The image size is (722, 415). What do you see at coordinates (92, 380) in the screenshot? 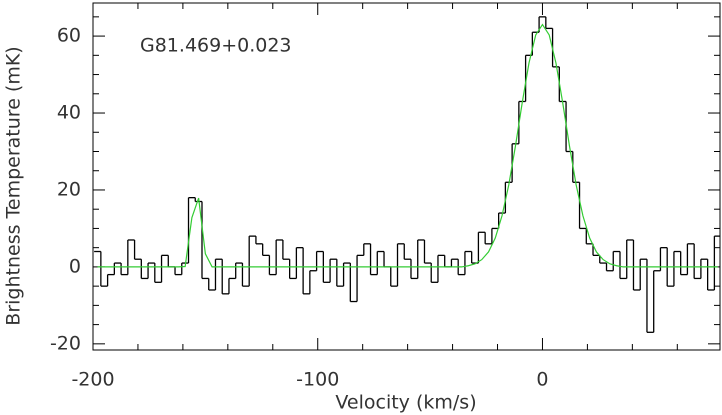
I see `x-tick-label: -200` at bounding box center [92, 380].